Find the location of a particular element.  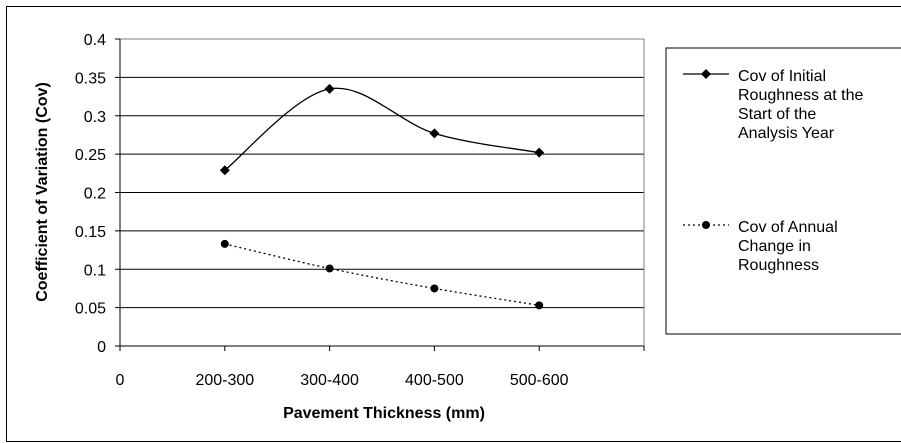

legend-label: Cov of Annual Change in Roughness is located at coordinates (788, 246).